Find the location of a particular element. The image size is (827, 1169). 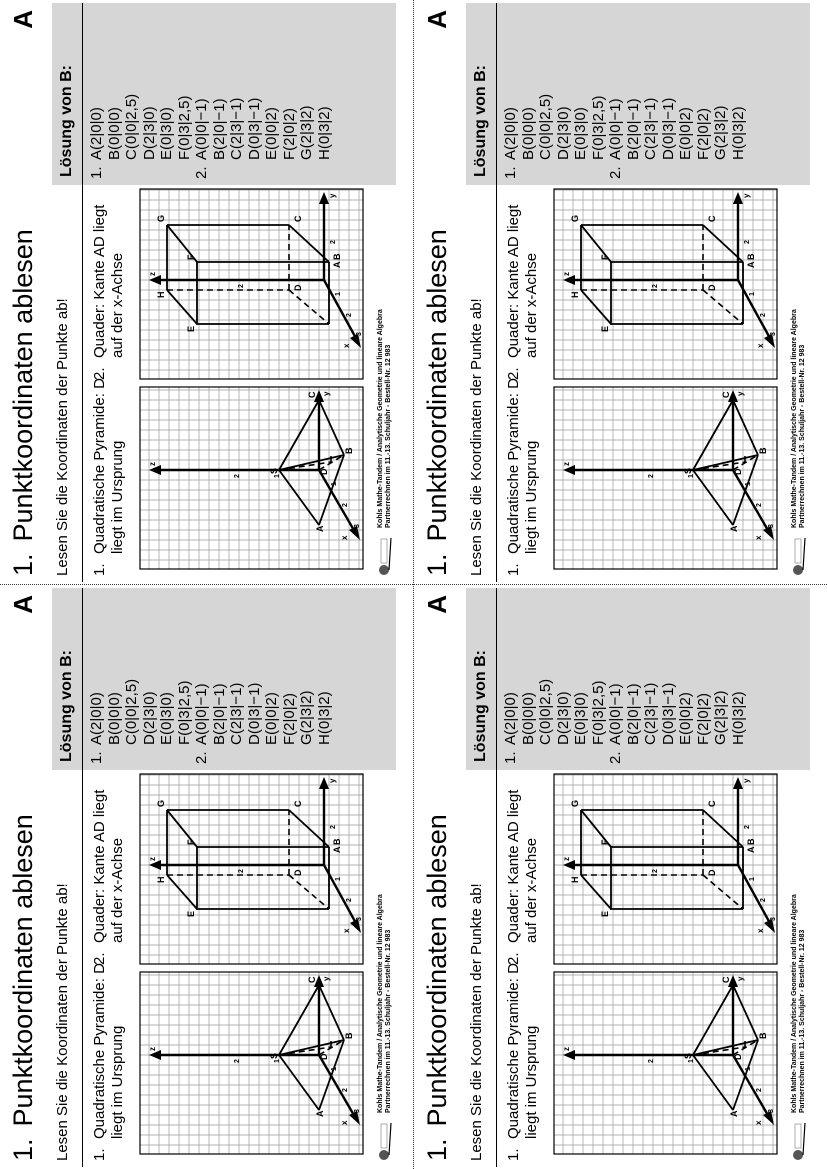

card-letter: A is located at coordinates (437, 604).